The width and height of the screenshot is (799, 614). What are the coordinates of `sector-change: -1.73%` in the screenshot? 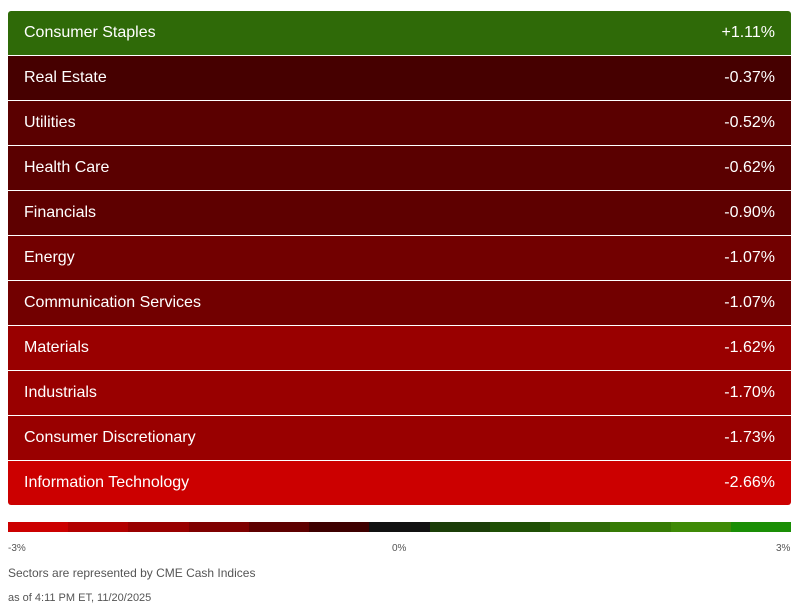 It's located at (749, 437).